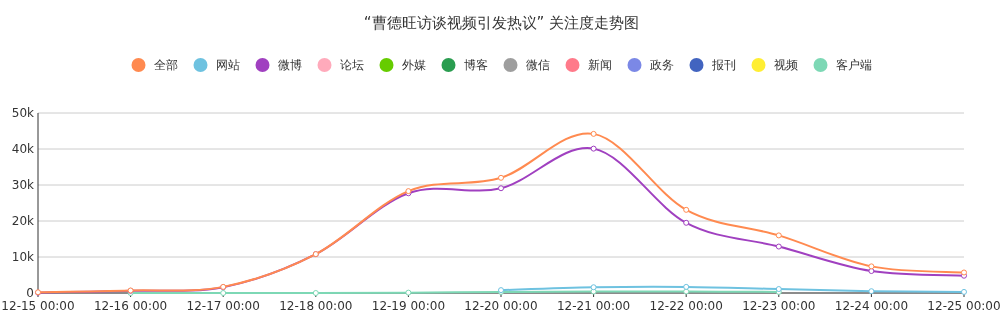 The image size is (1003, 329). I want to click on x-tick-label: 12-25 00:00, so click(964, 306).